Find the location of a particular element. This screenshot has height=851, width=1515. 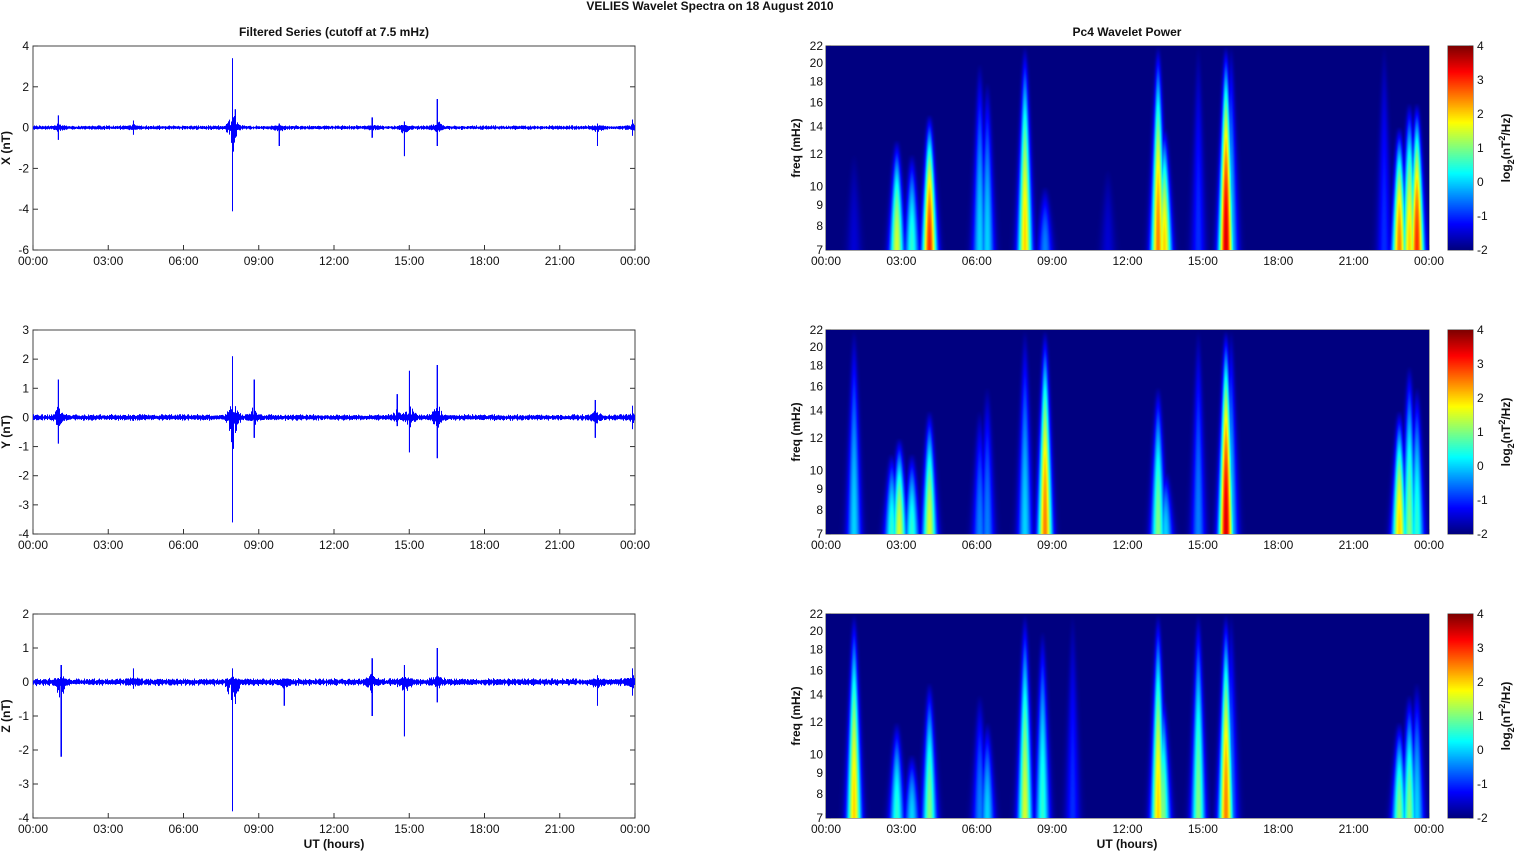

y-tick-label: -3 is located at coordinates (23, 505).